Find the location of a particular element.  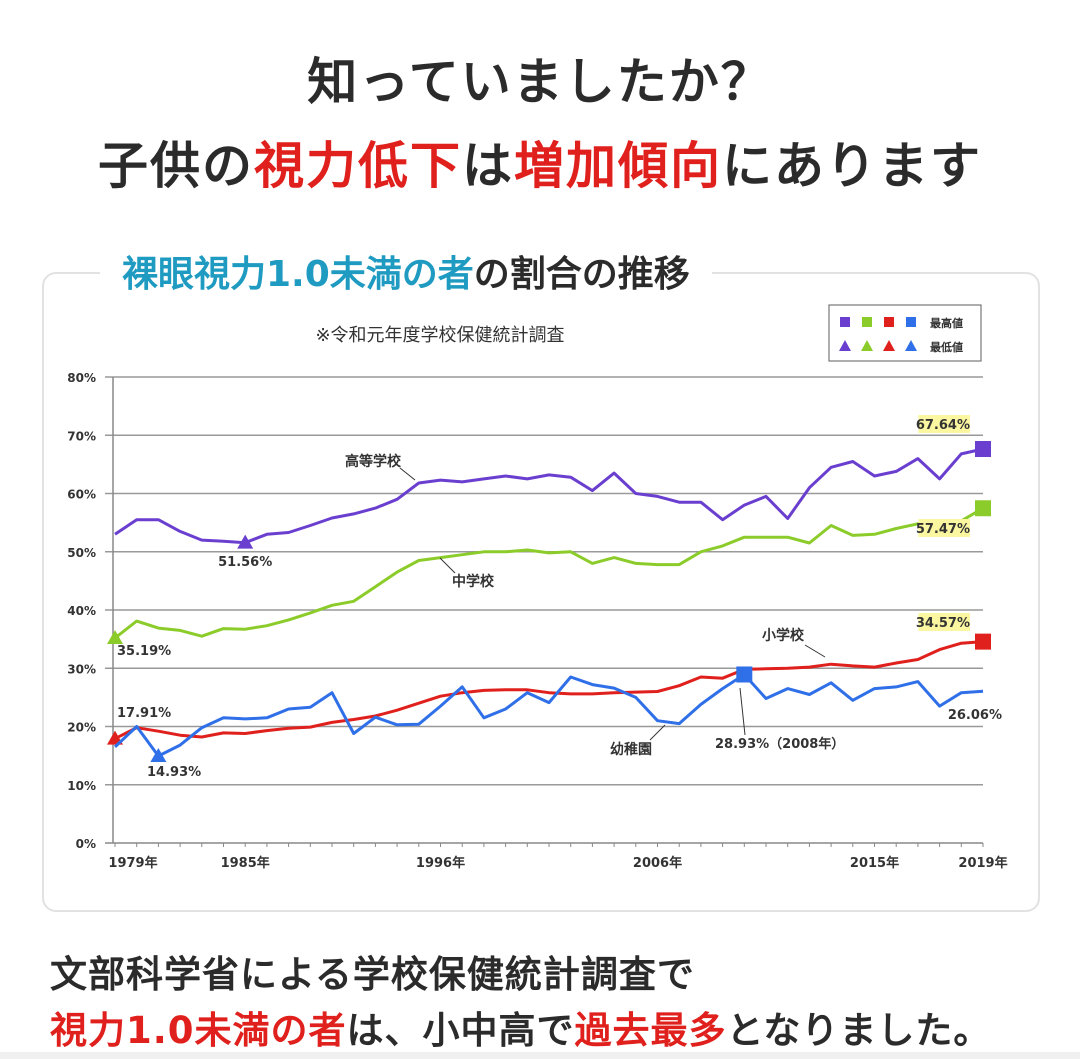

text-segment: にあります is located at coordinates (852, 166).